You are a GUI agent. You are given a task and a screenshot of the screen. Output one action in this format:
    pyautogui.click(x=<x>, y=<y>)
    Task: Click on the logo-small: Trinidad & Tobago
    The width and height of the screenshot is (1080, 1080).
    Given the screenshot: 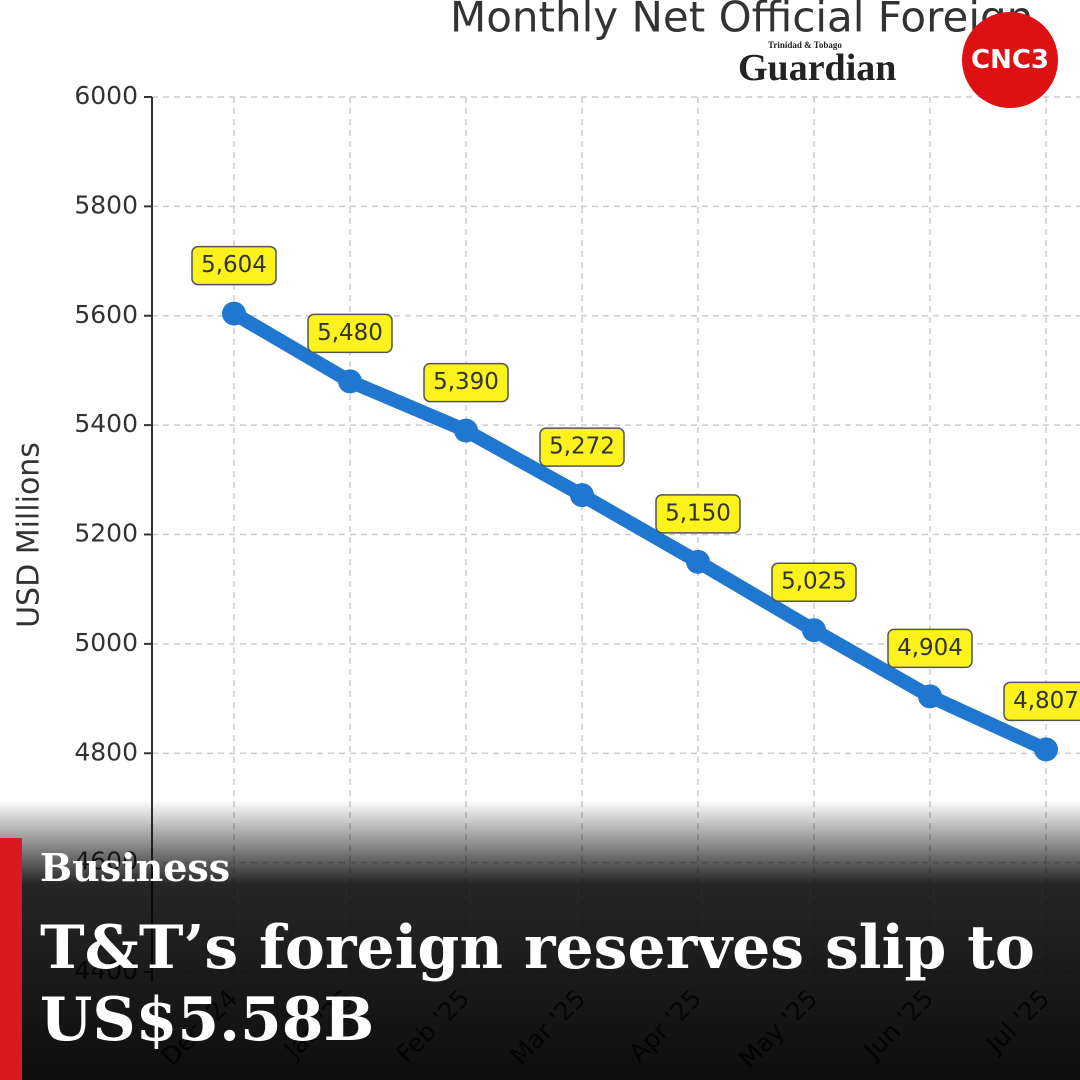 What is the action you would take?
    pyautogui.click(x=805, y=45)
    